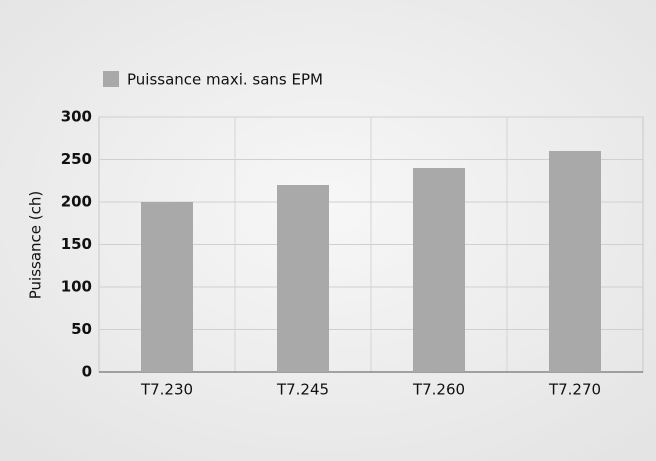 This screenshot has height=461, width=656. I want to click on y-axis-label: Puissance (ch), so click(36, 245).